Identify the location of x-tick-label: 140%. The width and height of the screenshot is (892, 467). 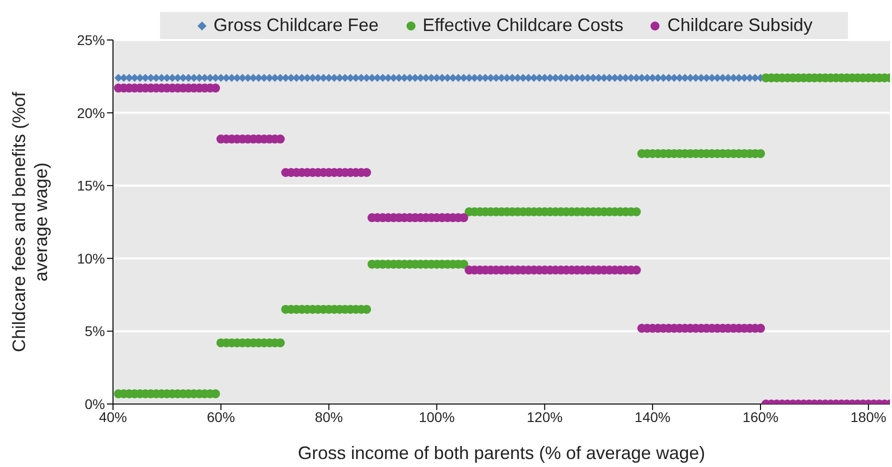
(652, 416).